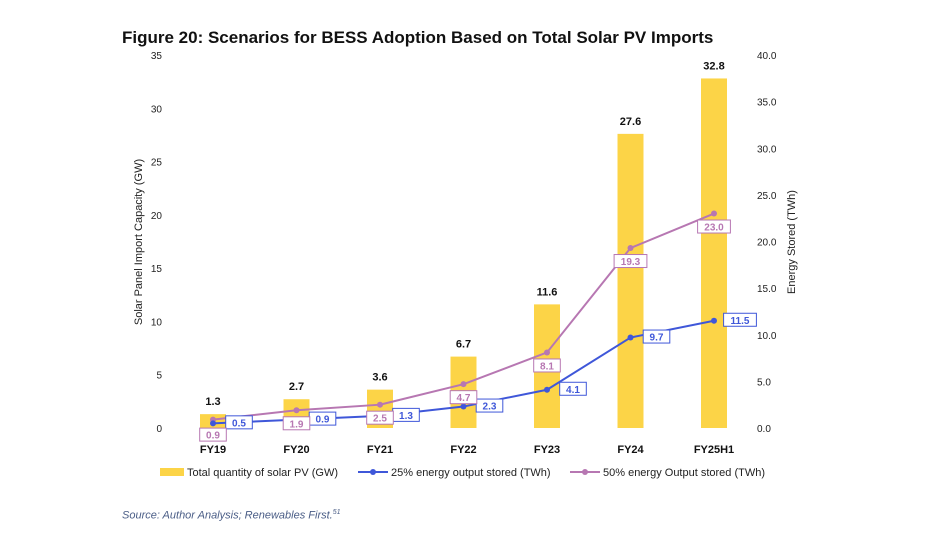 This screenshot has width=952, height=547. What do you see at coordinates (323, 420) in the screenshot?
I see `series-25-data-label: 0.9` at bounding box center [323, 420].